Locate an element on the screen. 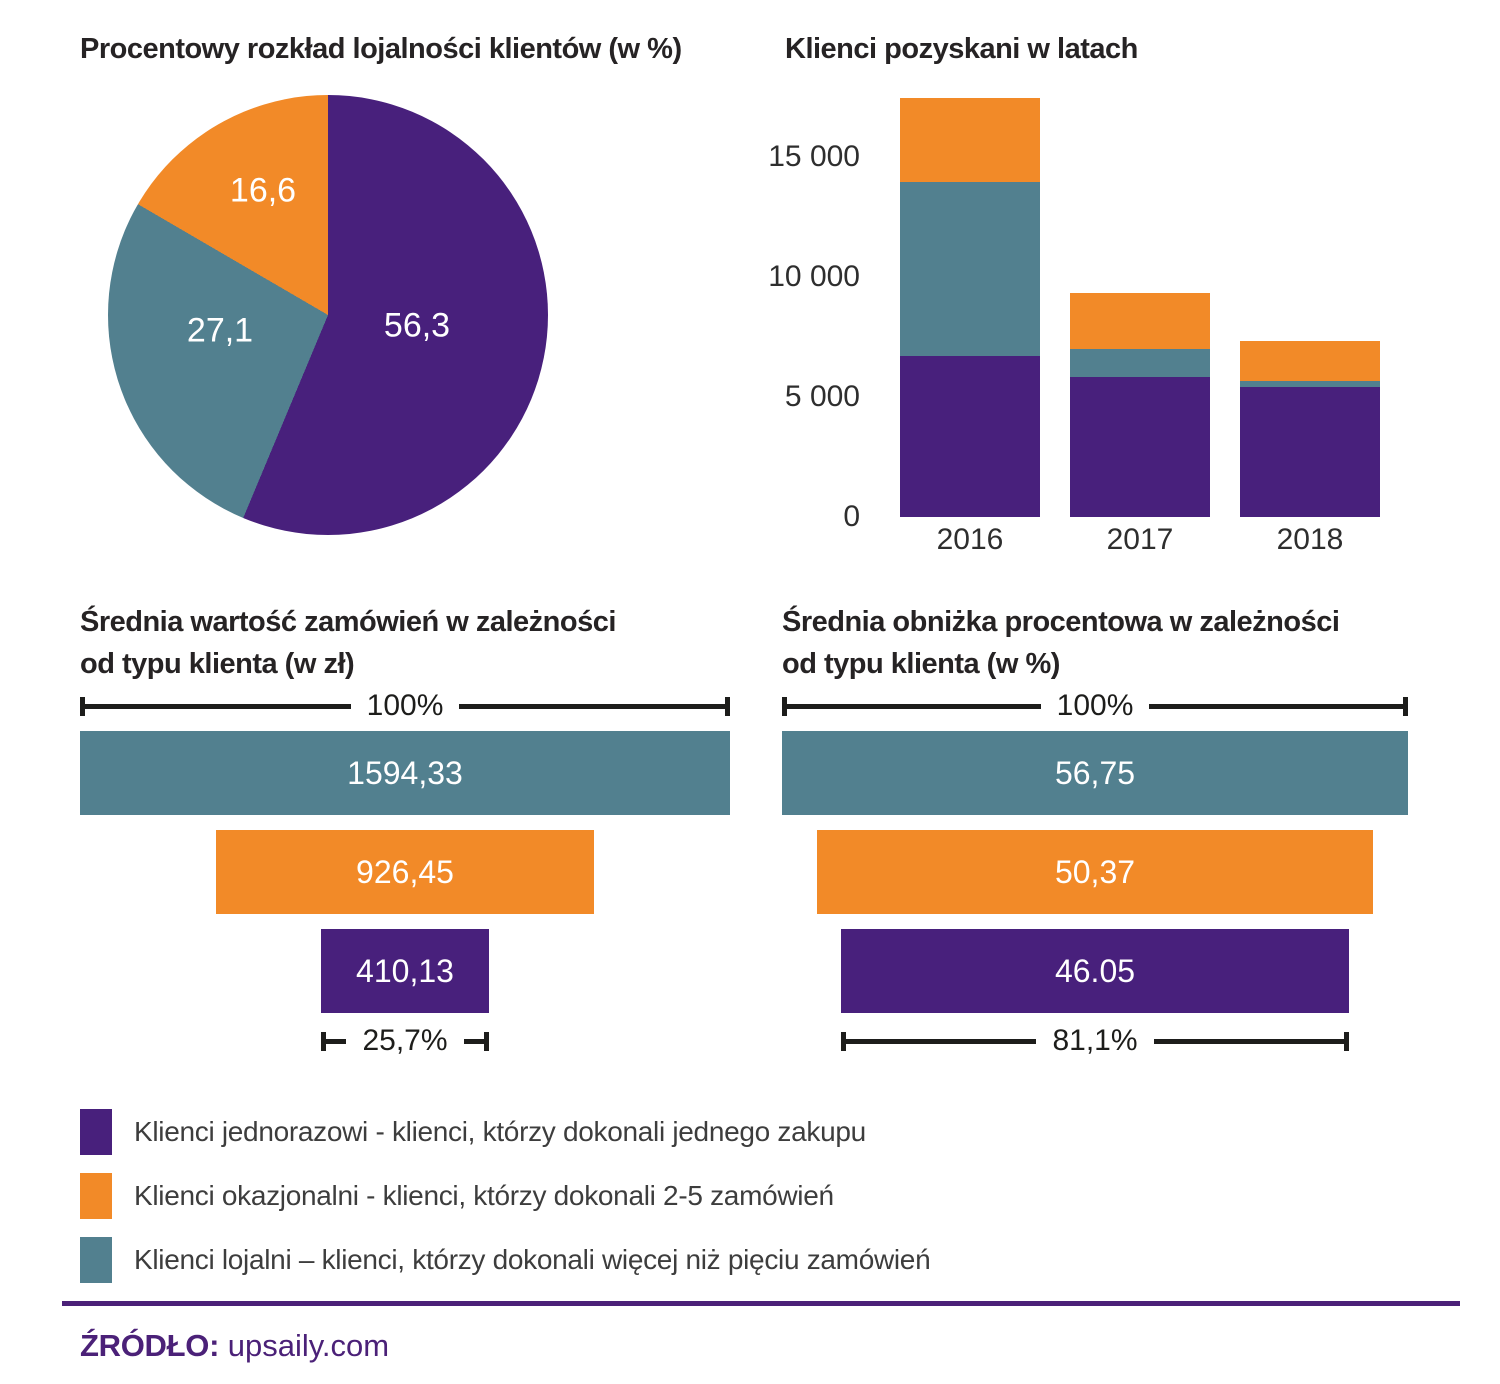 Image resolution: width=1500 pixels, height=1384 pixels. funnel-left-bottom-bracket: 25,7% is located at coordinates (405, 1040).